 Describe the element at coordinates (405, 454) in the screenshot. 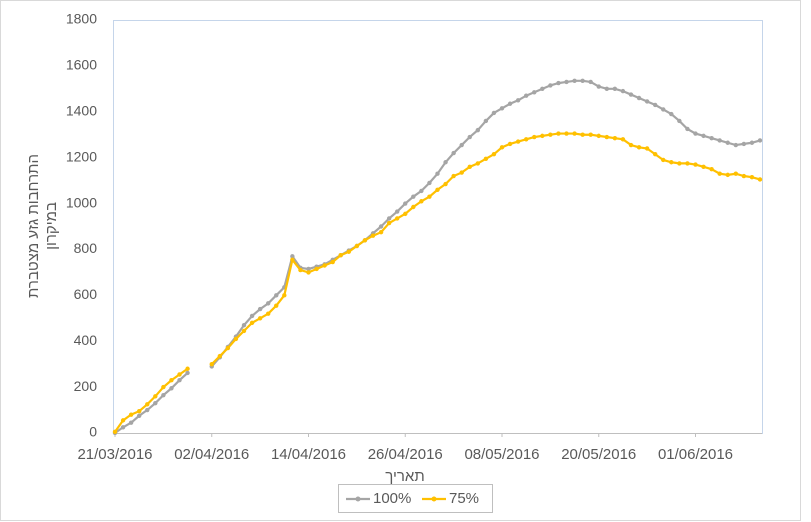

I see `x-tick-label: 26/04/2016` at that location.